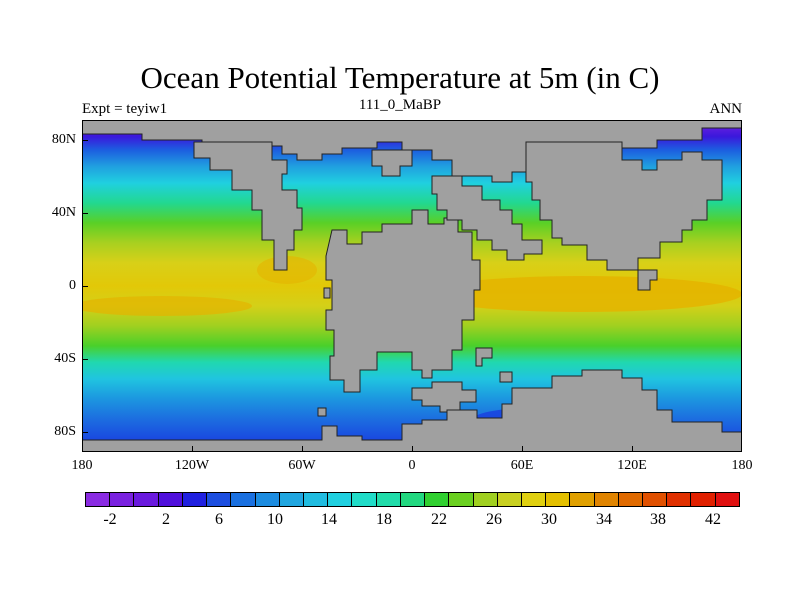 The image size is (800, 600). Describe the element at coordinates (302, 465) in the screenshot. I see `x-axis-label: 60W` at that location.